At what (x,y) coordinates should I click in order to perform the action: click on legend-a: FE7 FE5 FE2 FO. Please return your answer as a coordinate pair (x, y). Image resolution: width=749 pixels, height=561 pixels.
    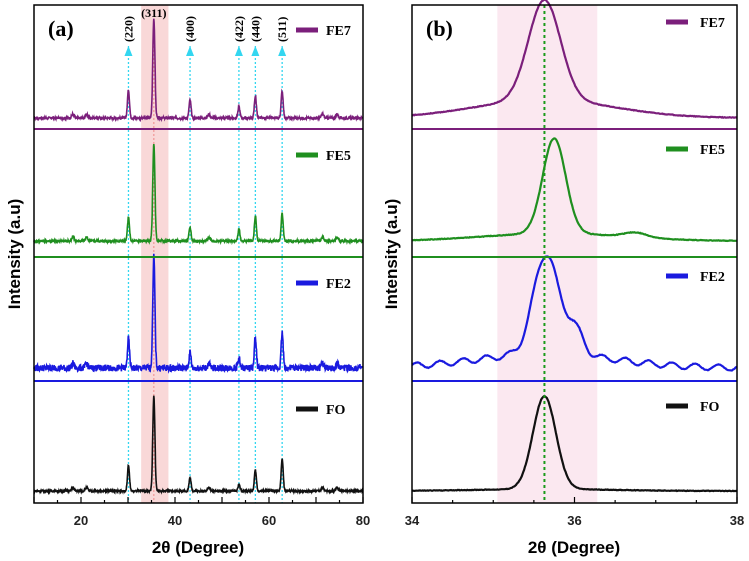
    Looking at the image, I should click on (323, 221).